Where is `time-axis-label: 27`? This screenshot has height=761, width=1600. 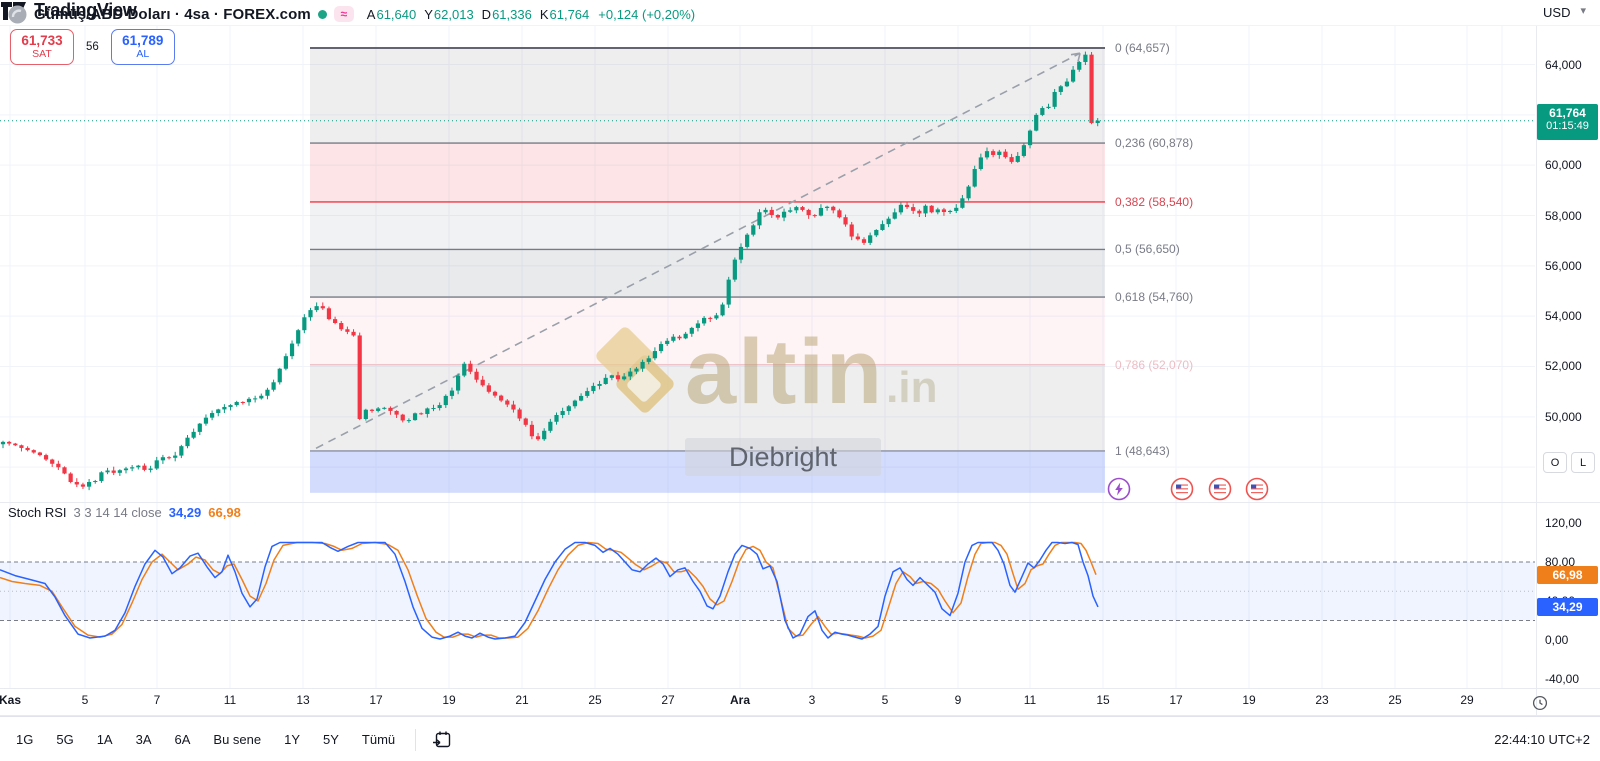 time-axis-label: 27 is located at coordinates (668, 700).